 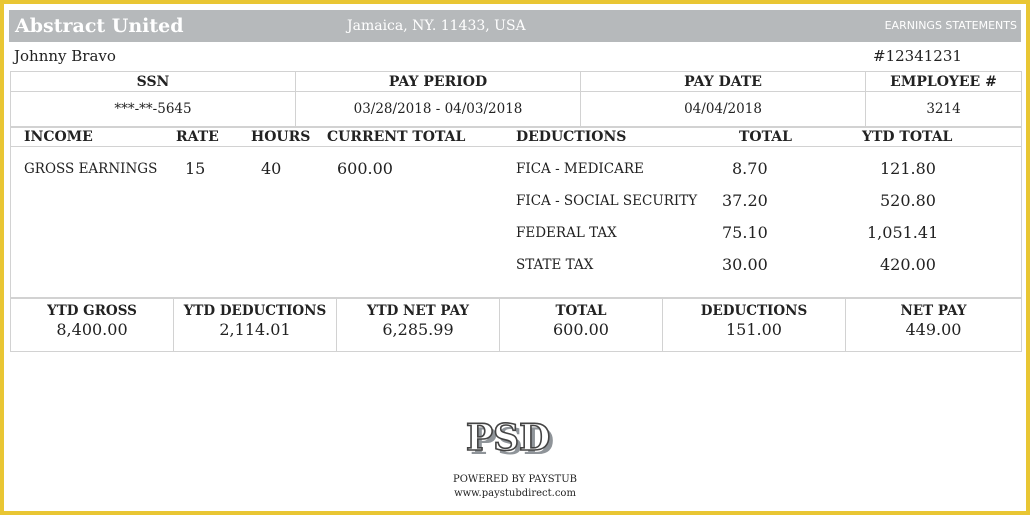 I want to click on summary-label: YTD GROSS, so click(x=92, y=311).